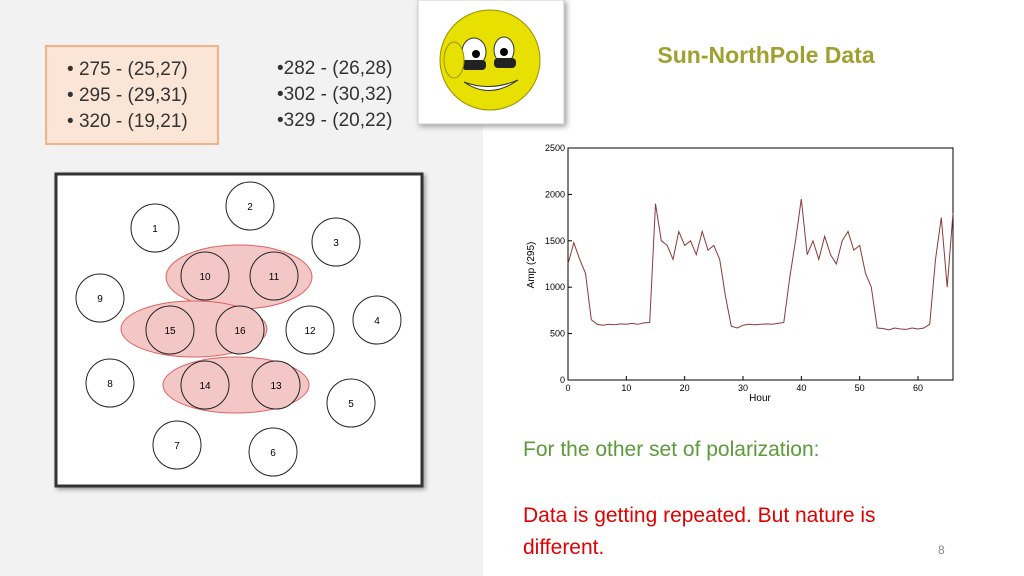 The image size is (1024, 576). I want to click on node-label: 12, so click(310, 331).